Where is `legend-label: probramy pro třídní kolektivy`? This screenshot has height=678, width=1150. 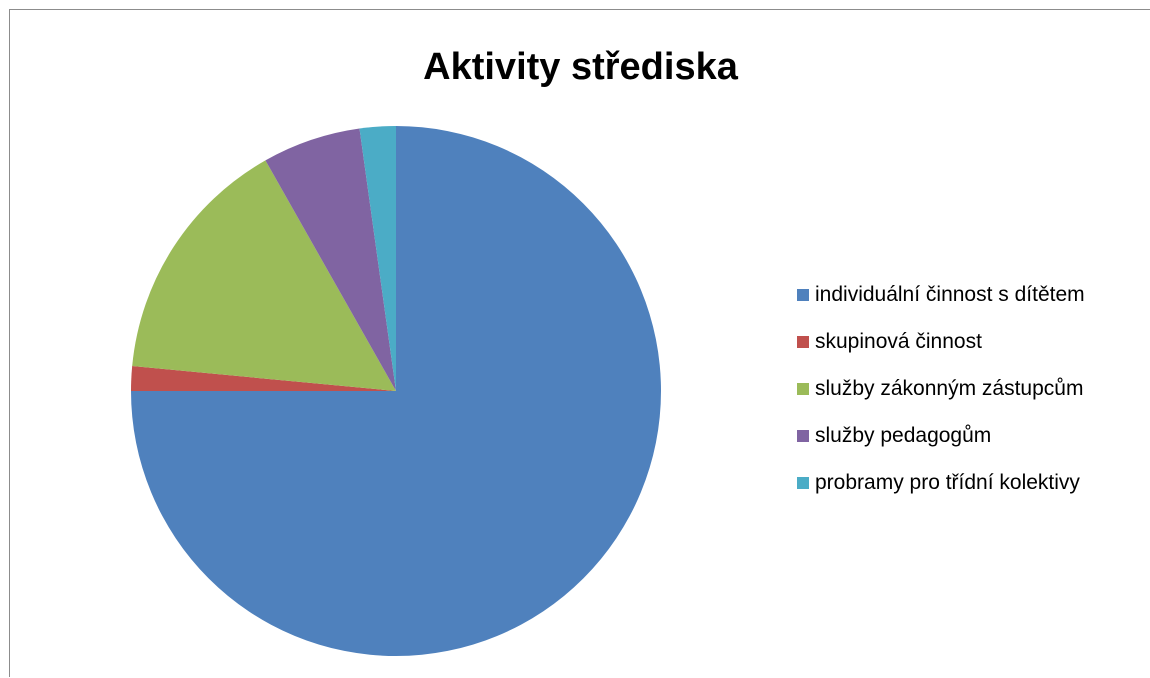
legend-label: probramy pro třídní kolektivy is located at coordinates (947, 482).